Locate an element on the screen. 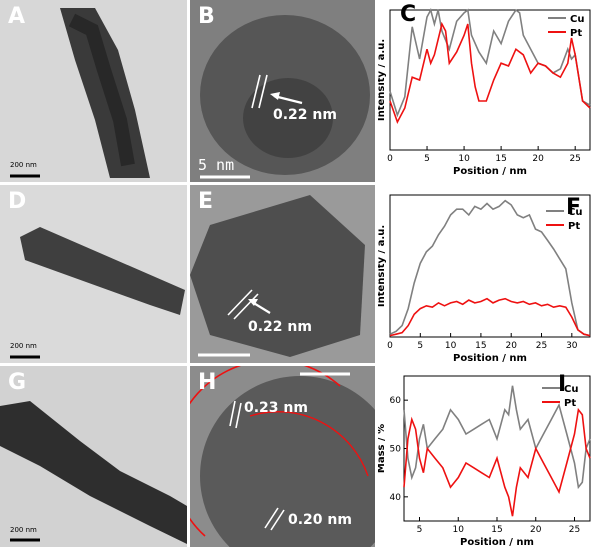 This screenshot has height=551, width=600. x-tick-label: 30 is located at coordinates (572, 346).